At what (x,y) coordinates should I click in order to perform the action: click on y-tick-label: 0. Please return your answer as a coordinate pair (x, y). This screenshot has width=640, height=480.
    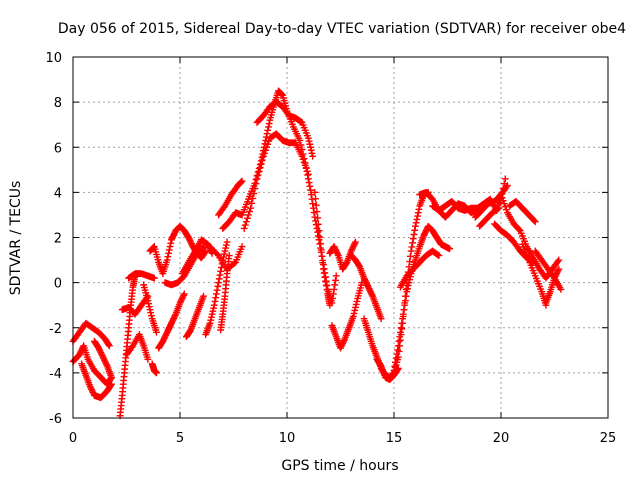
    Looking at the image, I should click on (58, 284).